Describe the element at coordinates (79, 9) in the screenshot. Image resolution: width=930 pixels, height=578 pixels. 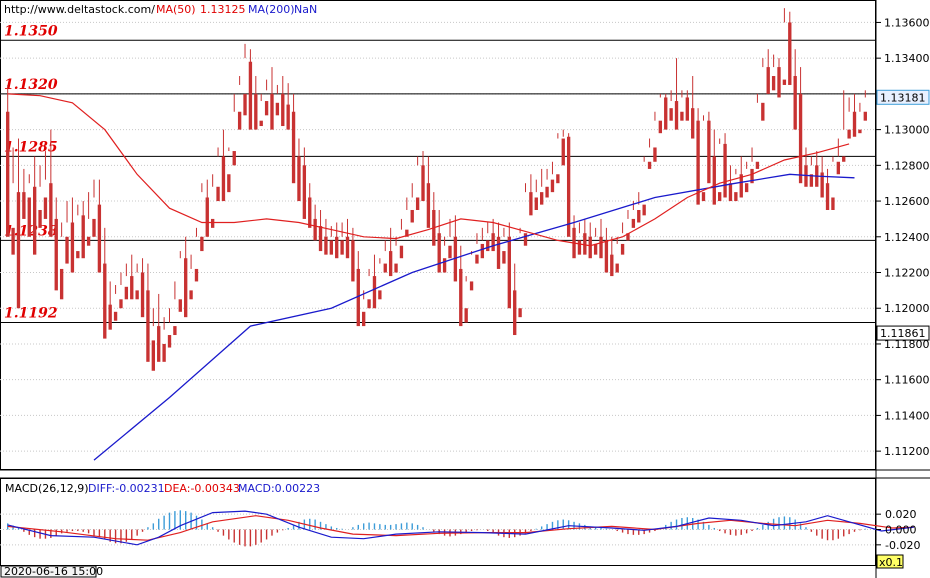
I see `source-url: http://www.deltastock.com/` at that location.